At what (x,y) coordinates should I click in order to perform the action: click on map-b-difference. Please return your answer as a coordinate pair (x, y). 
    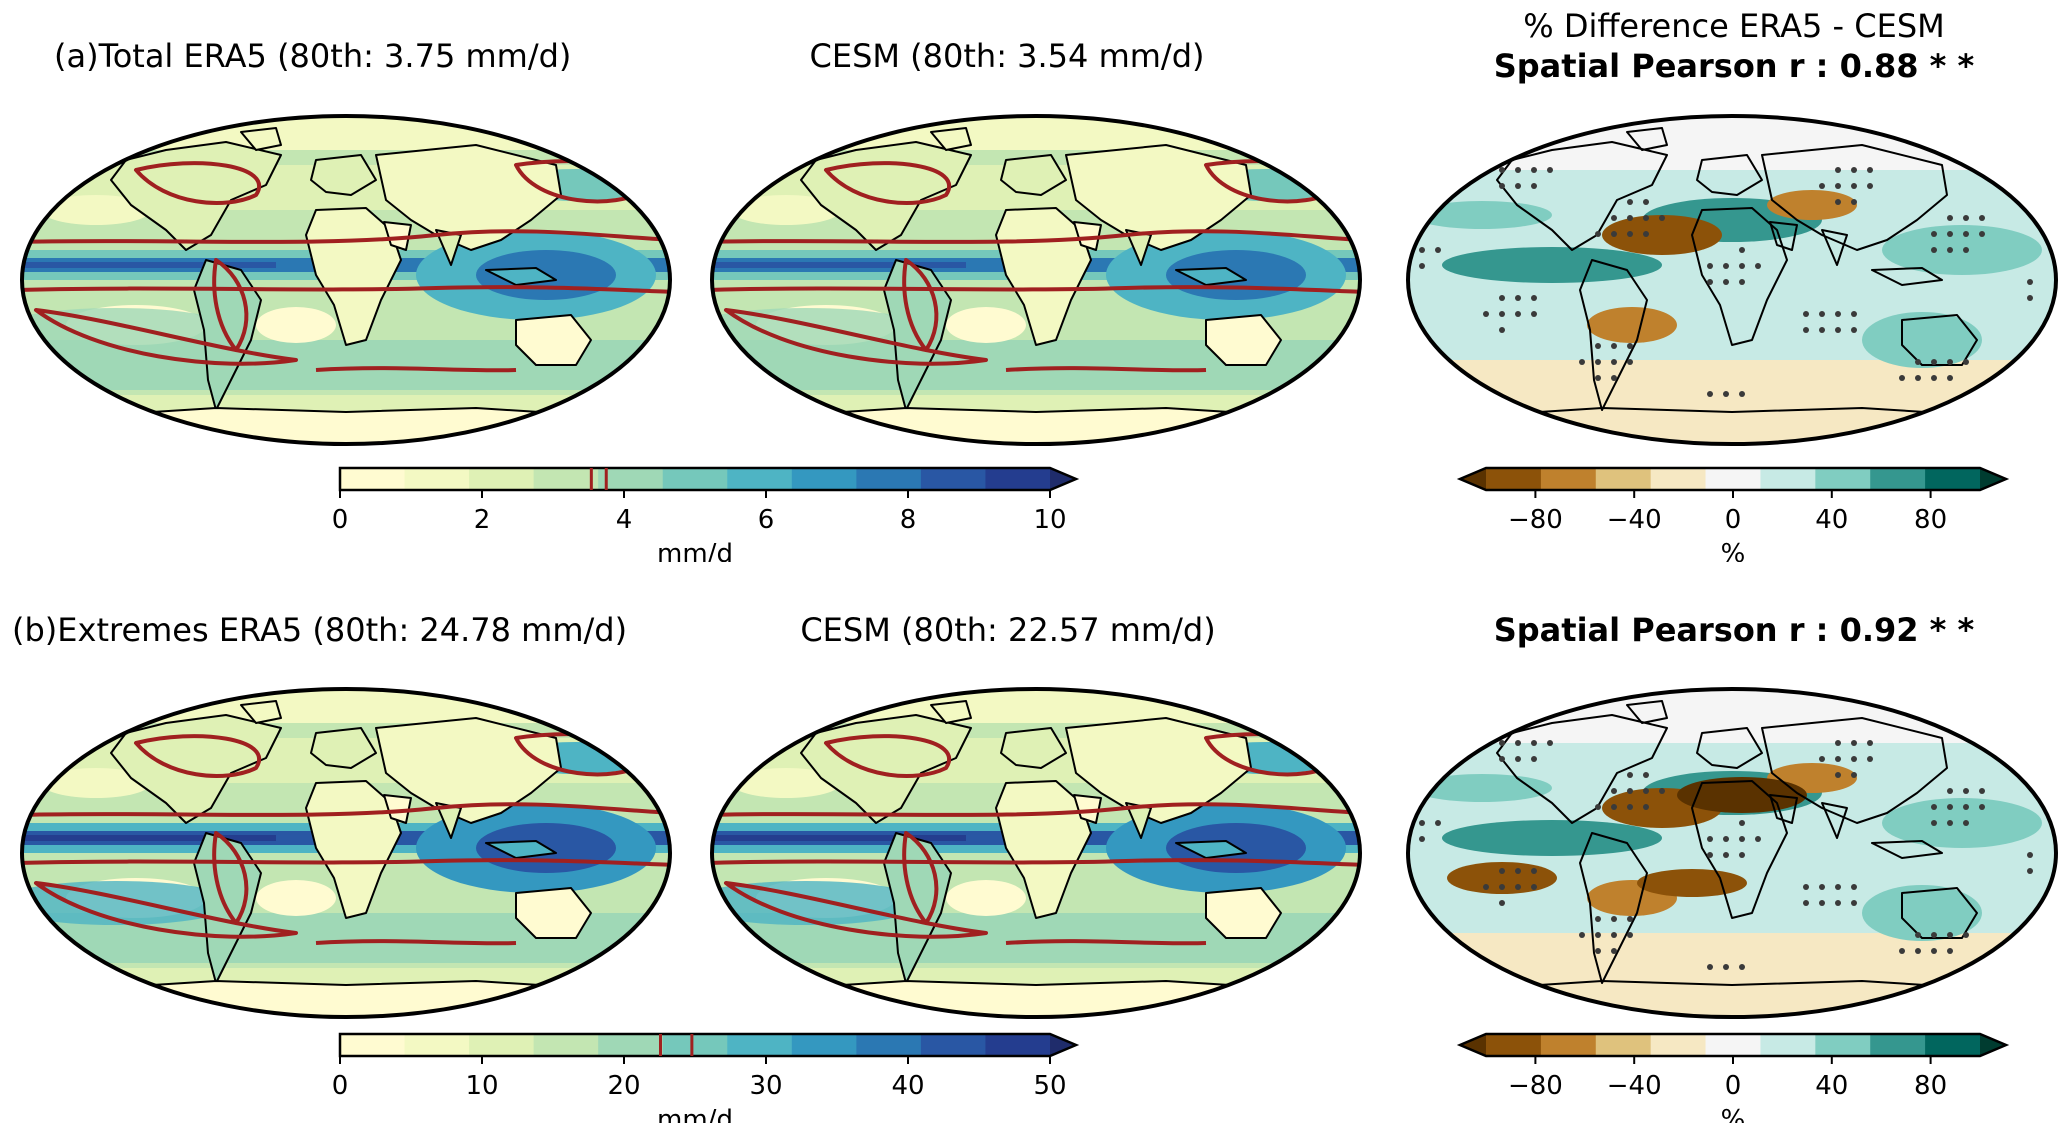
    Looking at the image, I should click on (1732, 853).